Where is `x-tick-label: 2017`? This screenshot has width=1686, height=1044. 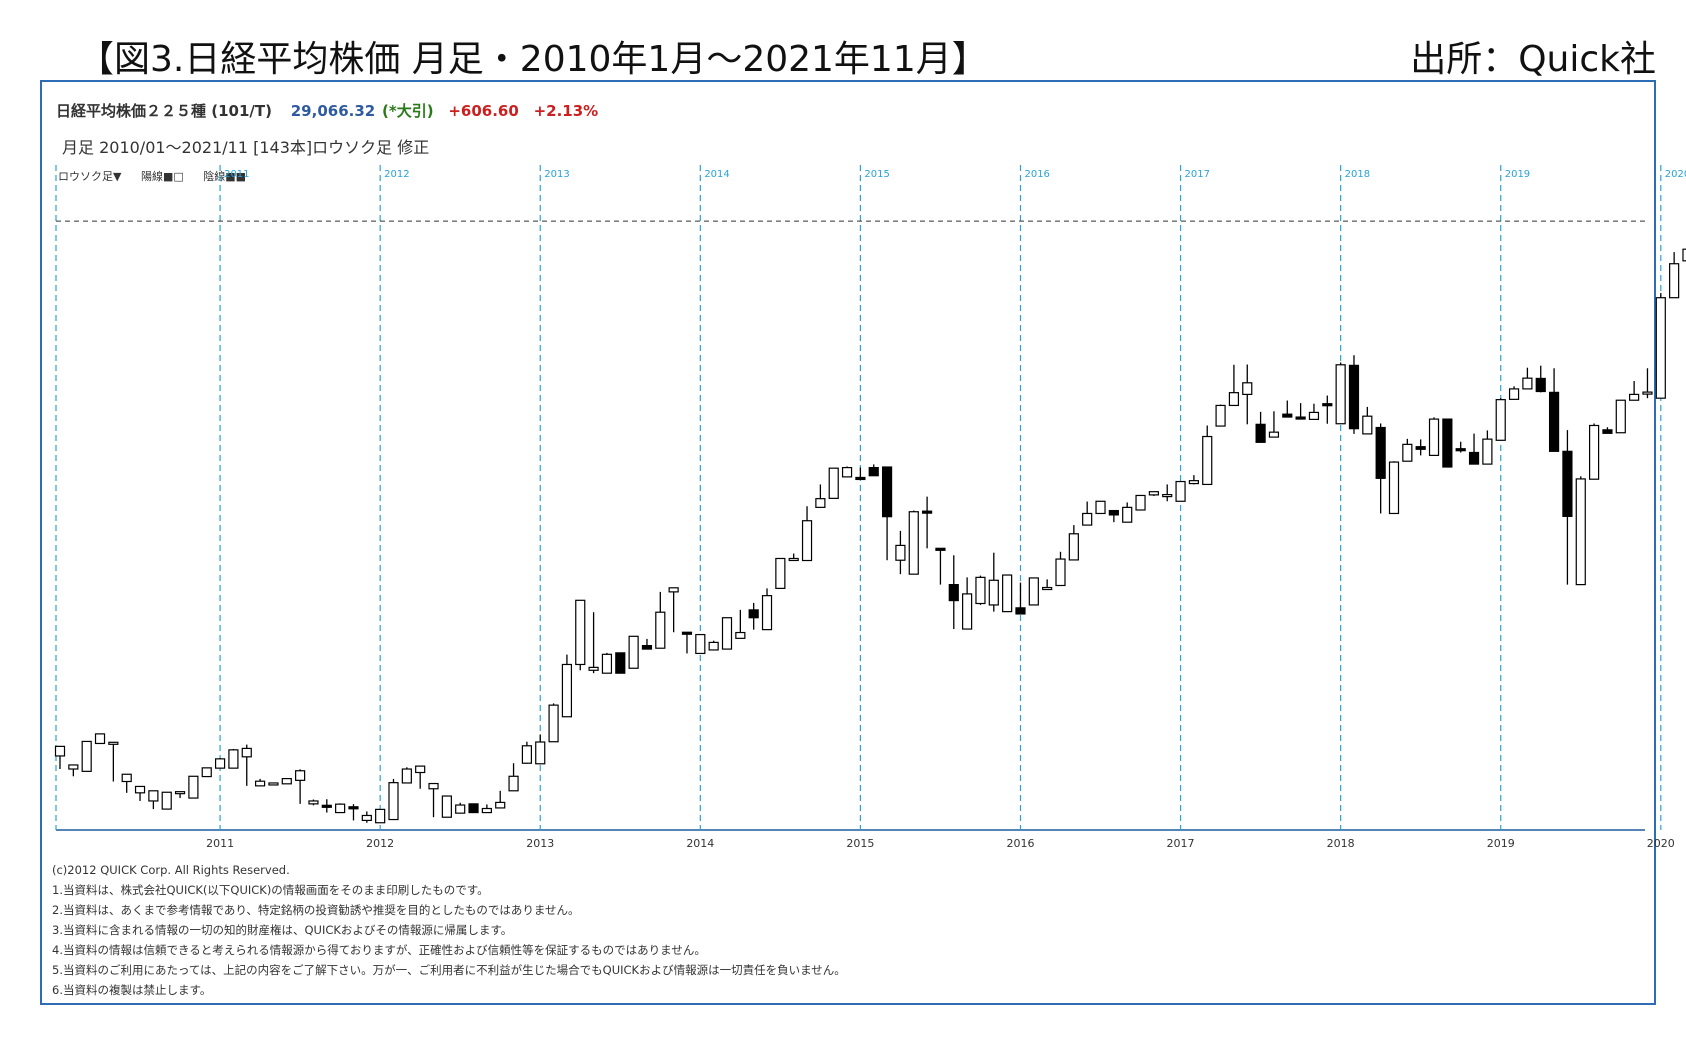 x-tick-label: 2017 is located at coordinates (1181, 843).